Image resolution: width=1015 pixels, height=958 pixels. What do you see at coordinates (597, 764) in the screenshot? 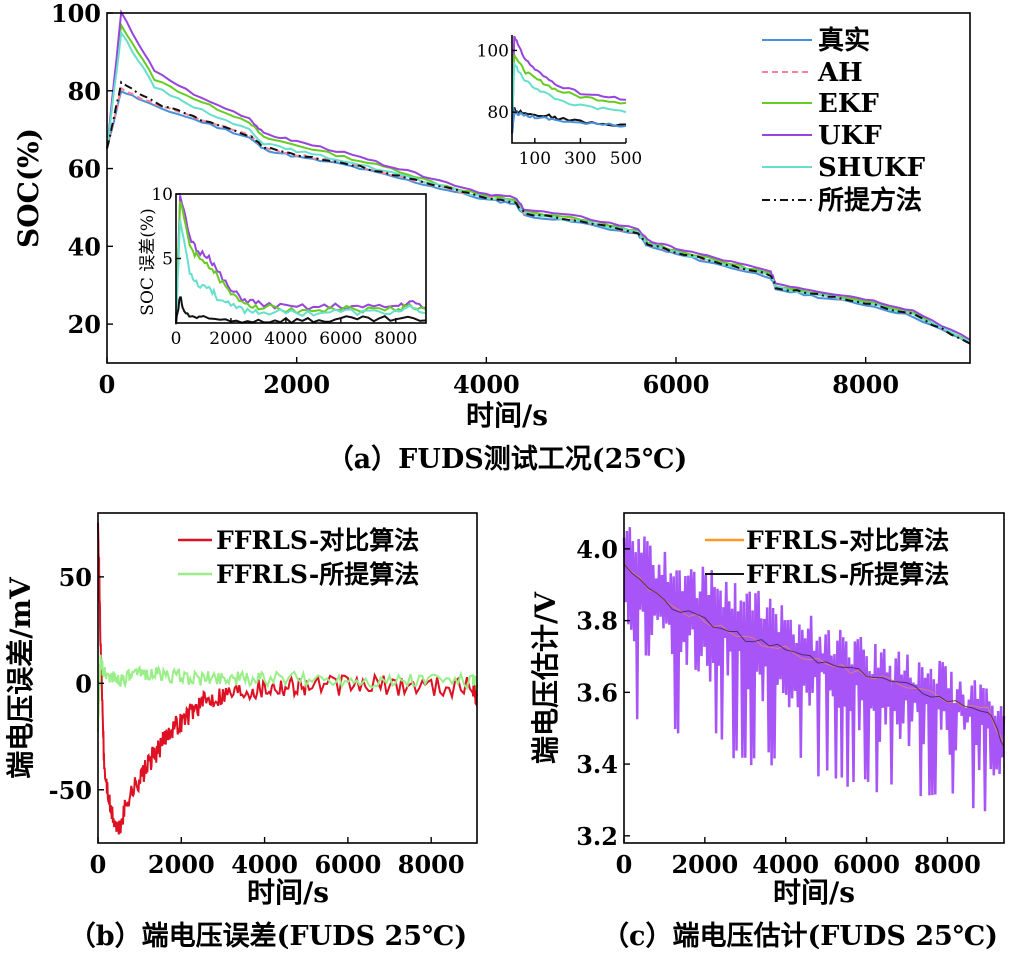
I see `chart-c-ytick-label: 3.4` at bounding box center [597, 764].